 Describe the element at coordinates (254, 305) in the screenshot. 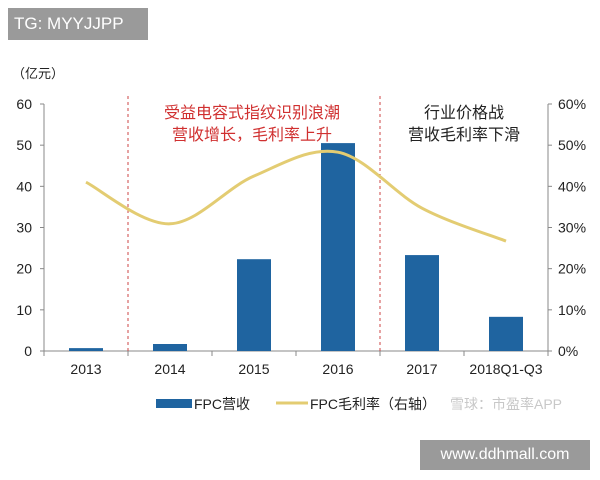

I see `bar-2015` at that location.